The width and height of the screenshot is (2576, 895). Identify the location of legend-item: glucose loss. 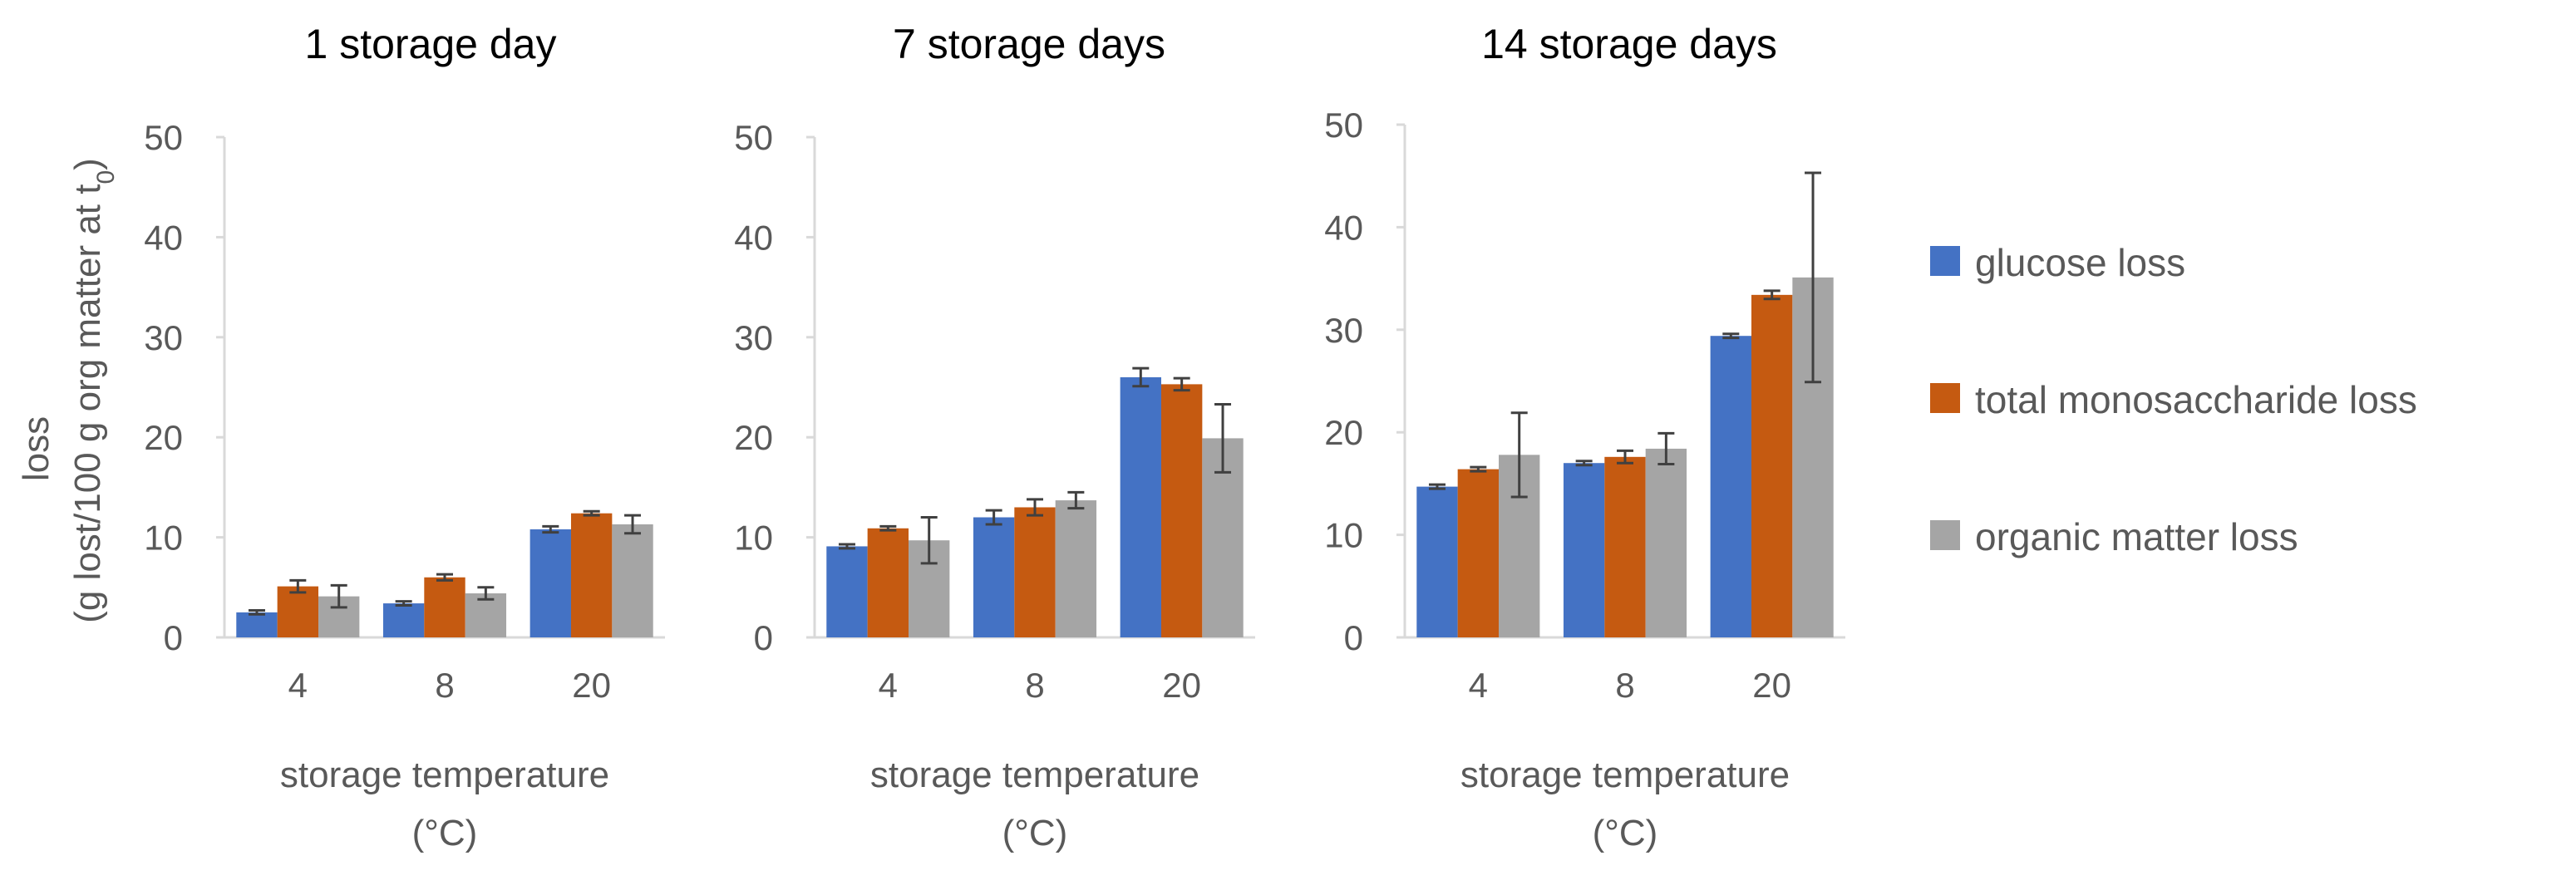
(2057, 262).